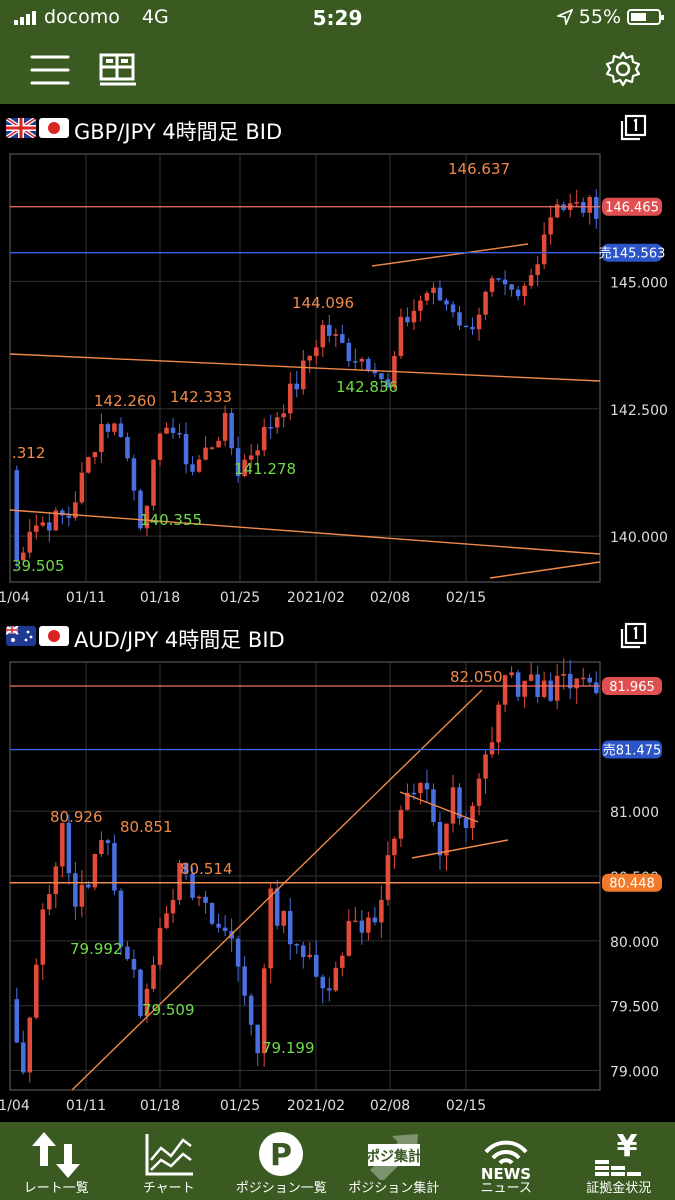 The width and height of the screenshot is (675, 1200). What do you see at coordinates (160, 1106) in the screenshot?
I see `x-tick-label: 01/18` at bounding box center [160, 1106].